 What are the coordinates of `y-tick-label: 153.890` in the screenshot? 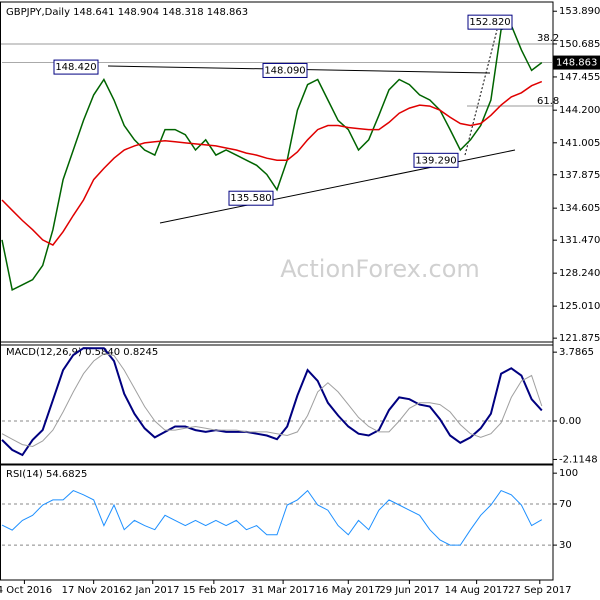 It's located at (579, 11).